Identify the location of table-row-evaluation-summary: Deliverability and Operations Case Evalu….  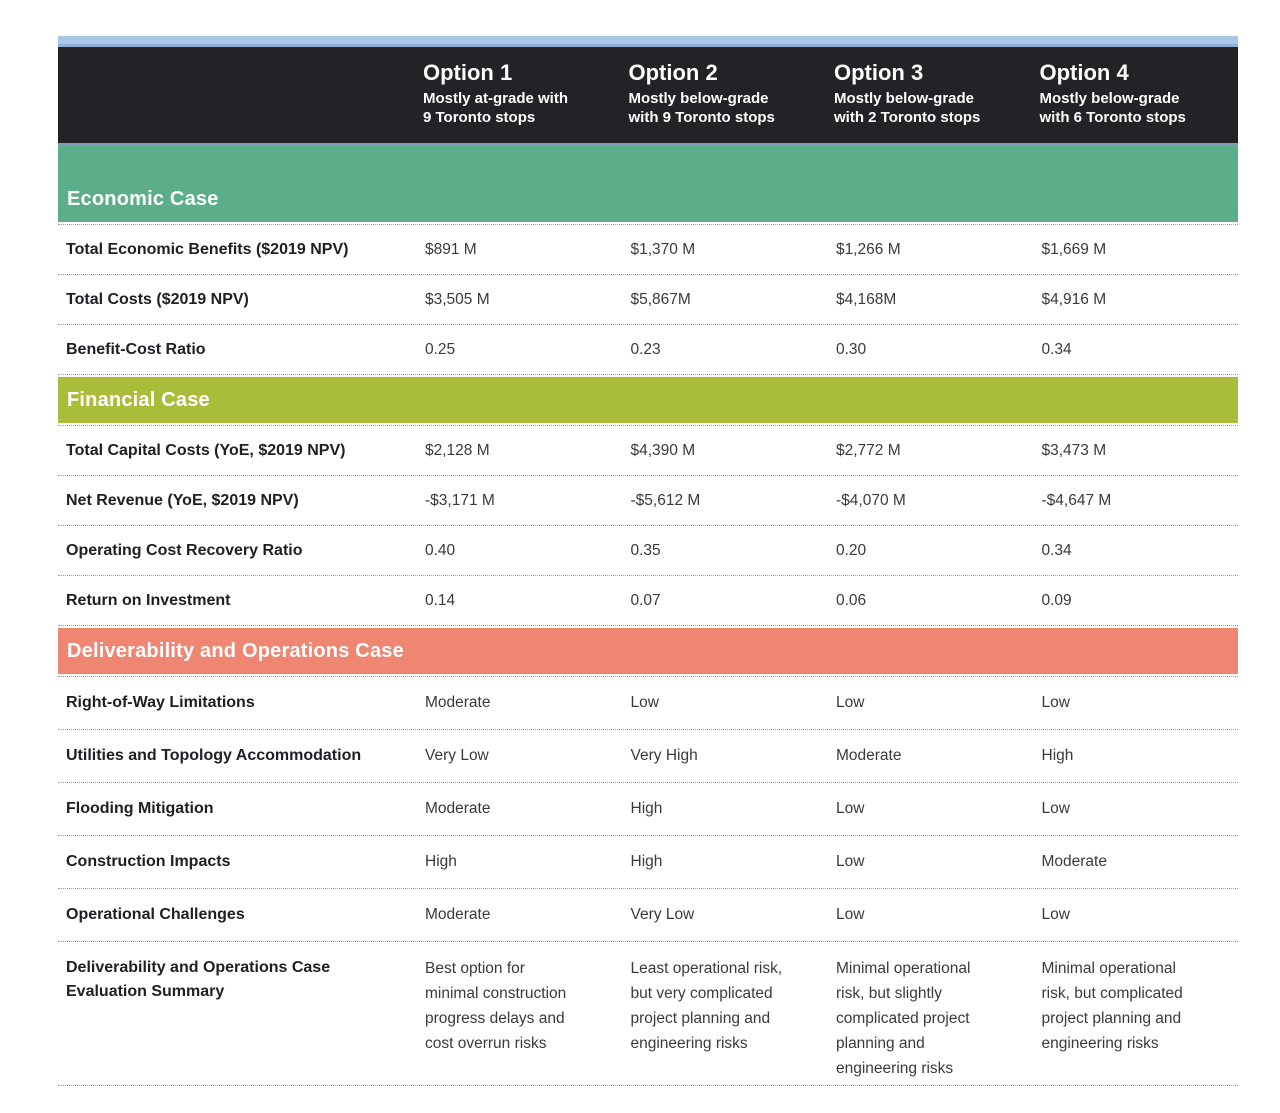
(648, 1014).